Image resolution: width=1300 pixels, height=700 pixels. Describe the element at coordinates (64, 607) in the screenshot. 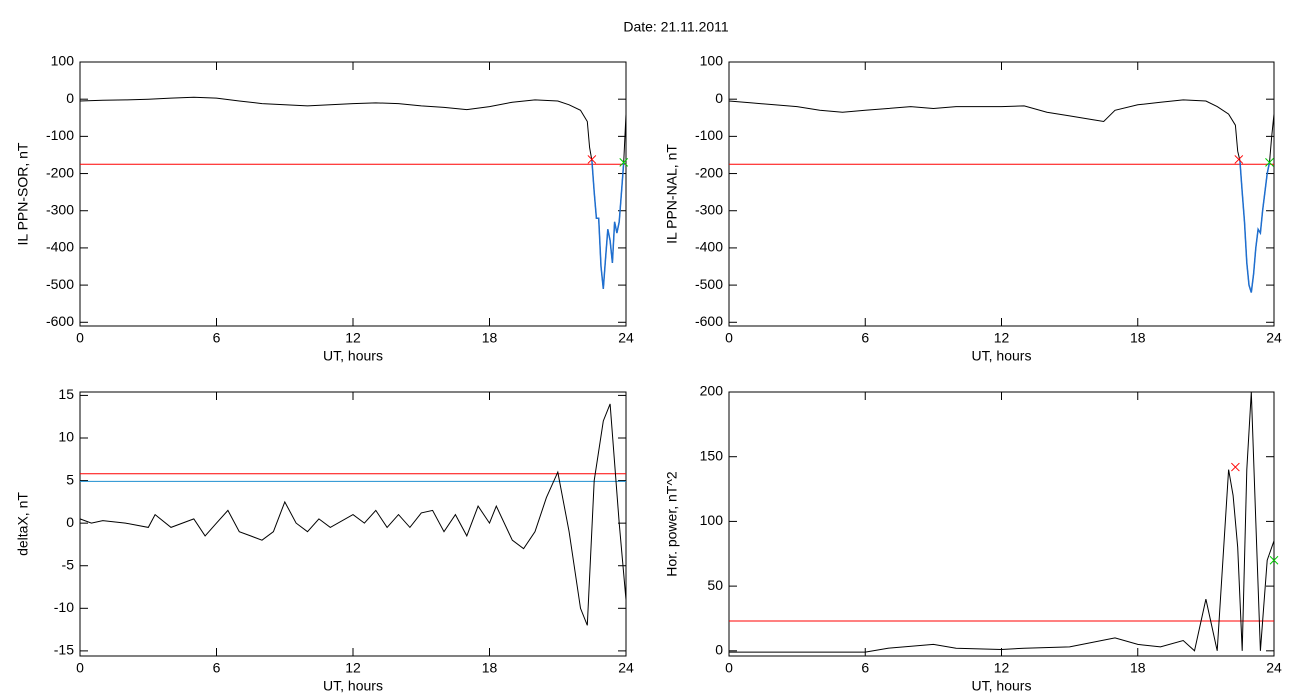

I see `y-tick-label: -10` at that location.